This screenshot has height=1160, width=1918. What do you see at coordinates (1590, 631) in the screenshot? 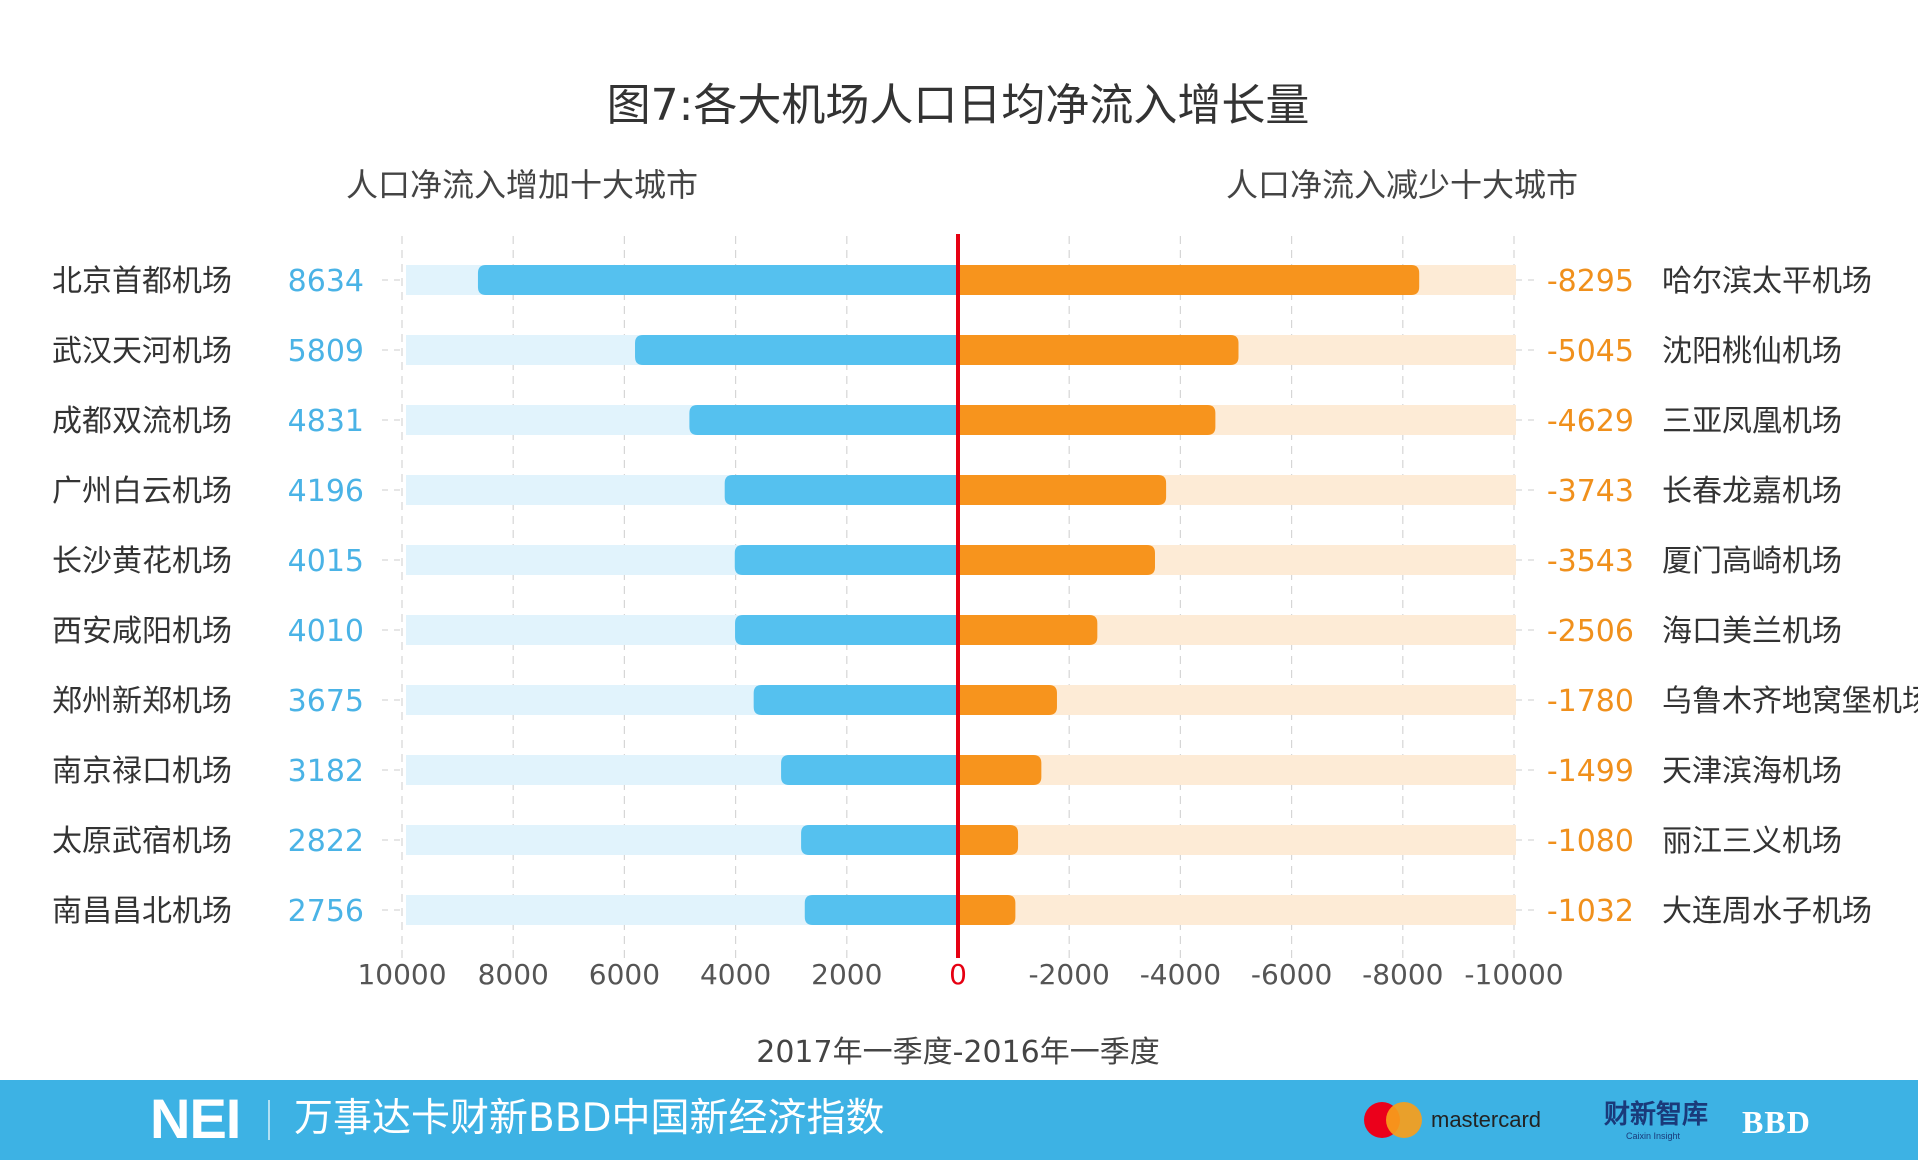
I see `right-value-label: -2506` at bounding box center [1590, 631].